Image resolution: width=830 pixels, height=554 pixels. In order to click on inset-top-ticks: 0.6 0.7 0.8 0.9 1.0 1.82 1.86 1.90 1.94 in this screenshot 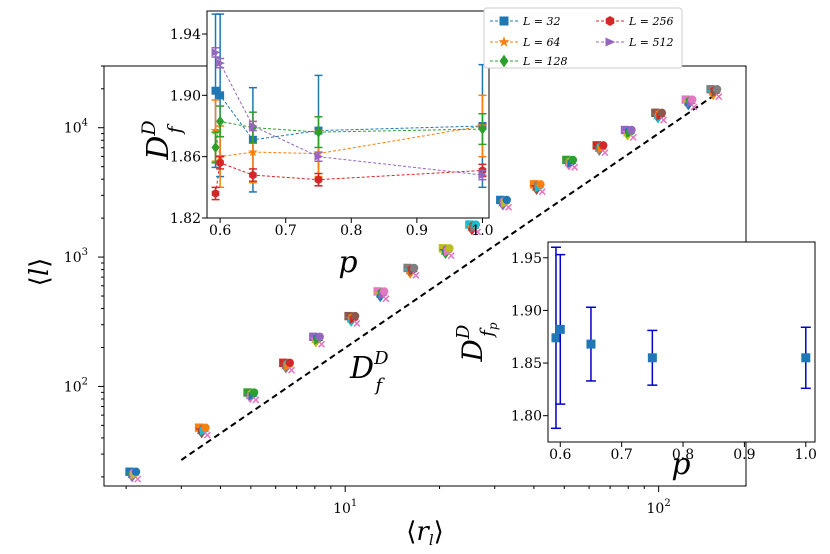, I will do `click(332, 133)`.